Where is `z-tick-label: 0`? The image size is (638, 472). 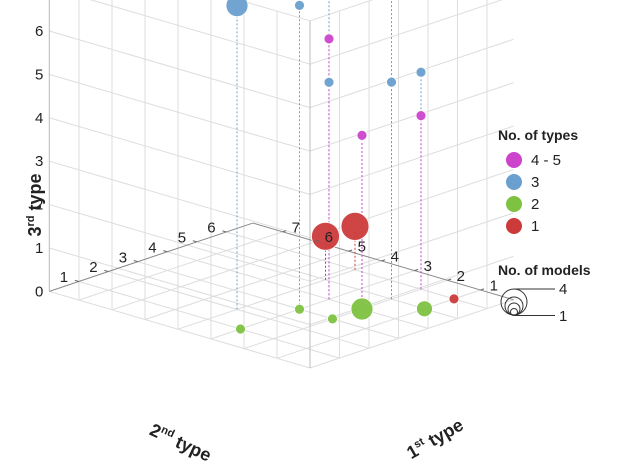 z-tick-label: 0 is located at coordinates (39, 291).